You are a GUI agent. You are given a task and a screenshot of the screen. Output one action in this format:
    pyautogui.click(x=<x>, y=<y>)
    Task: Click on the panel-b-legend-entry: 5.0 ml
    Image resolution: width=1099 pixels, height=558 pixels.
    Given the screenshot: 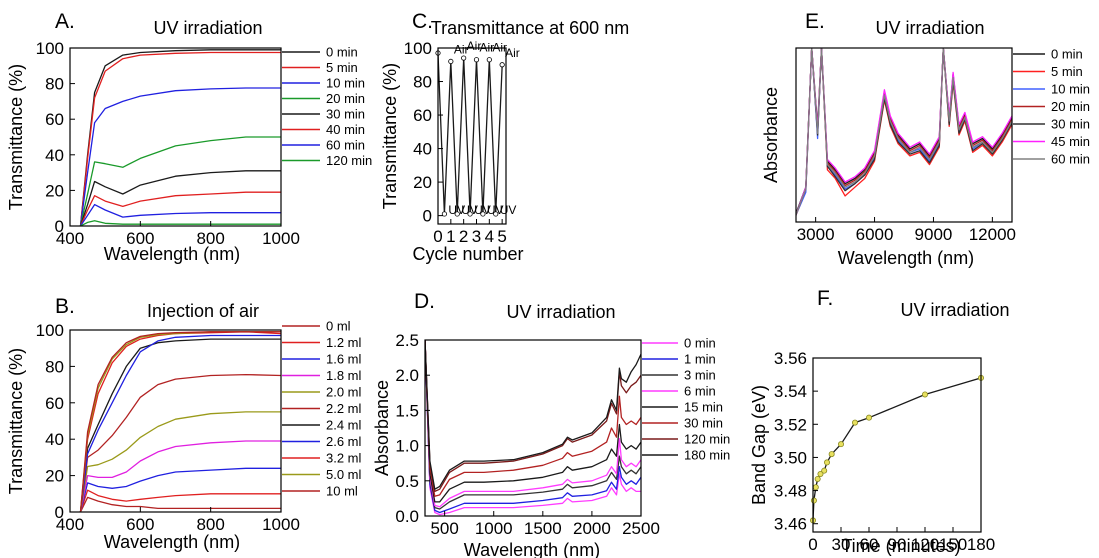 What is the action you would take?
    pyautogui.click(x=344, y=474)
    